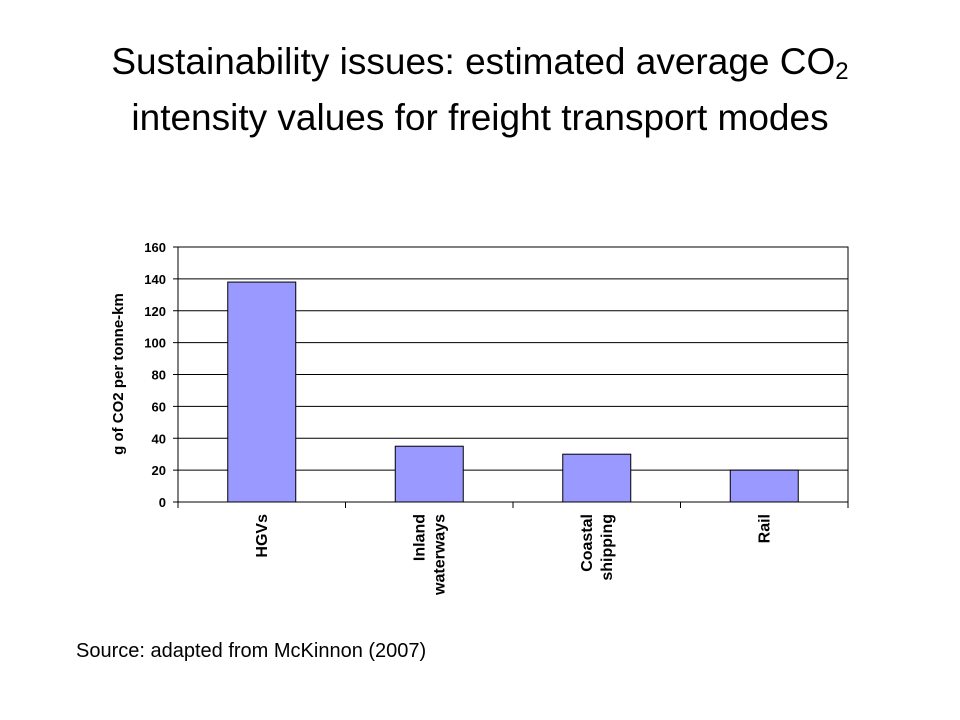  Describe the element at coordinates (842, 71) in the screenshot. I see `title-subscript: 2` at that location.